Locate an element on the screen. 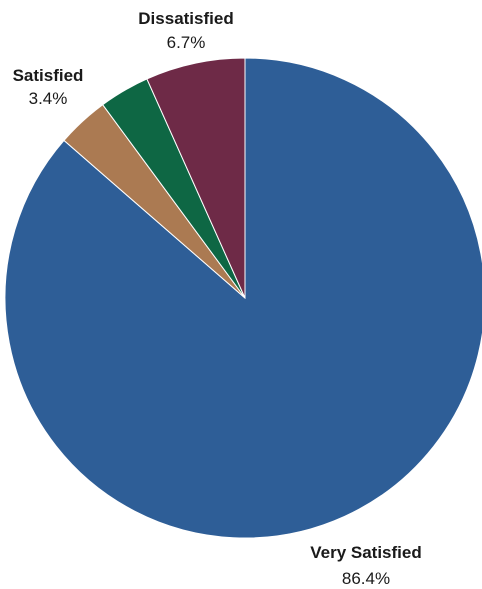  label-dissatisfied-name: Dissatisfied is located at coordinates (185, 18).